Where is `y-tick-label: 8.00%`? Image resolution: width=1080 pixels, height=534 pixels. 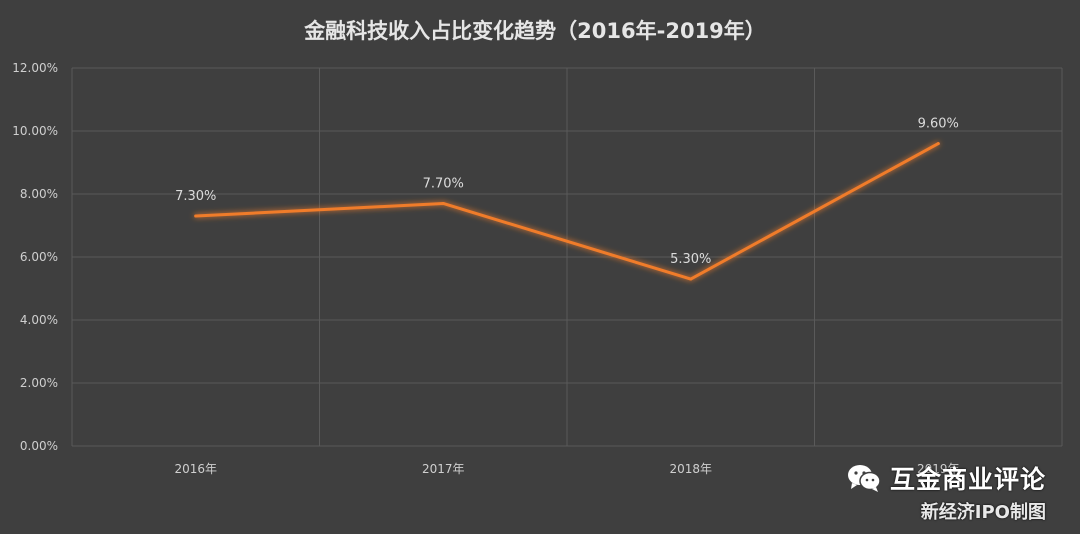
y-tick-label: 8.00% is located at coordinates (39, 194).